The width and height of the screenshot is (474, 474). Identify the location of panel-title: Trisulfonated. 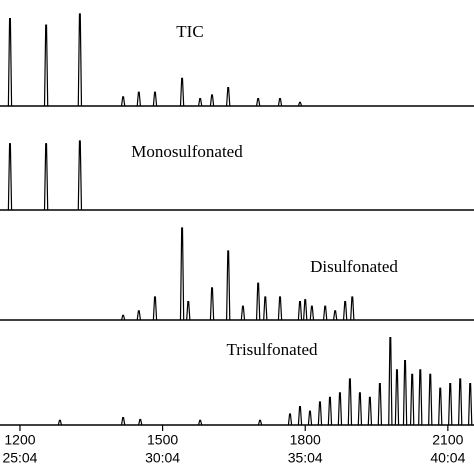
(272, 349).